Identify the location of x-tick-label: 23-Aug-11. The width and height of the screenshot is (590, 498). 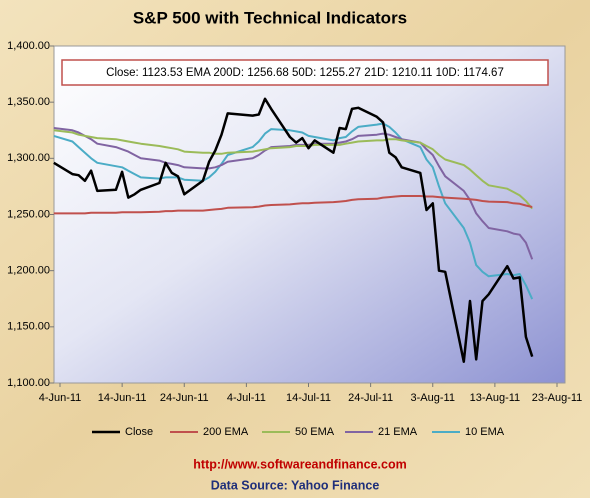
(557, 398).